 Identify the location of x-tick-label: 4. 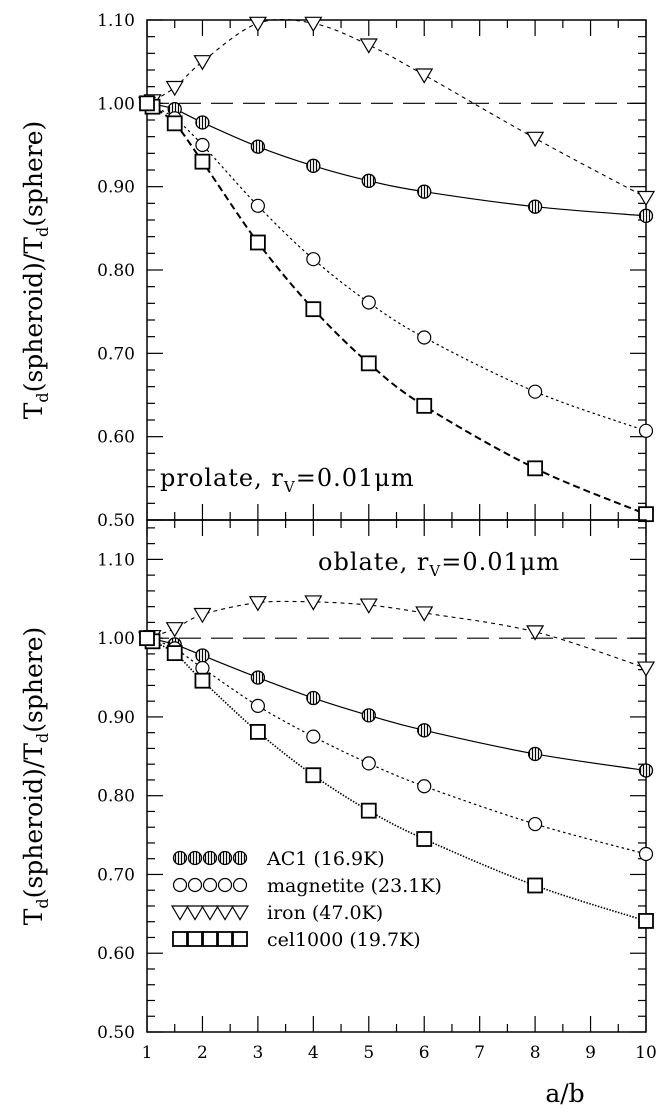
(313, 1053).